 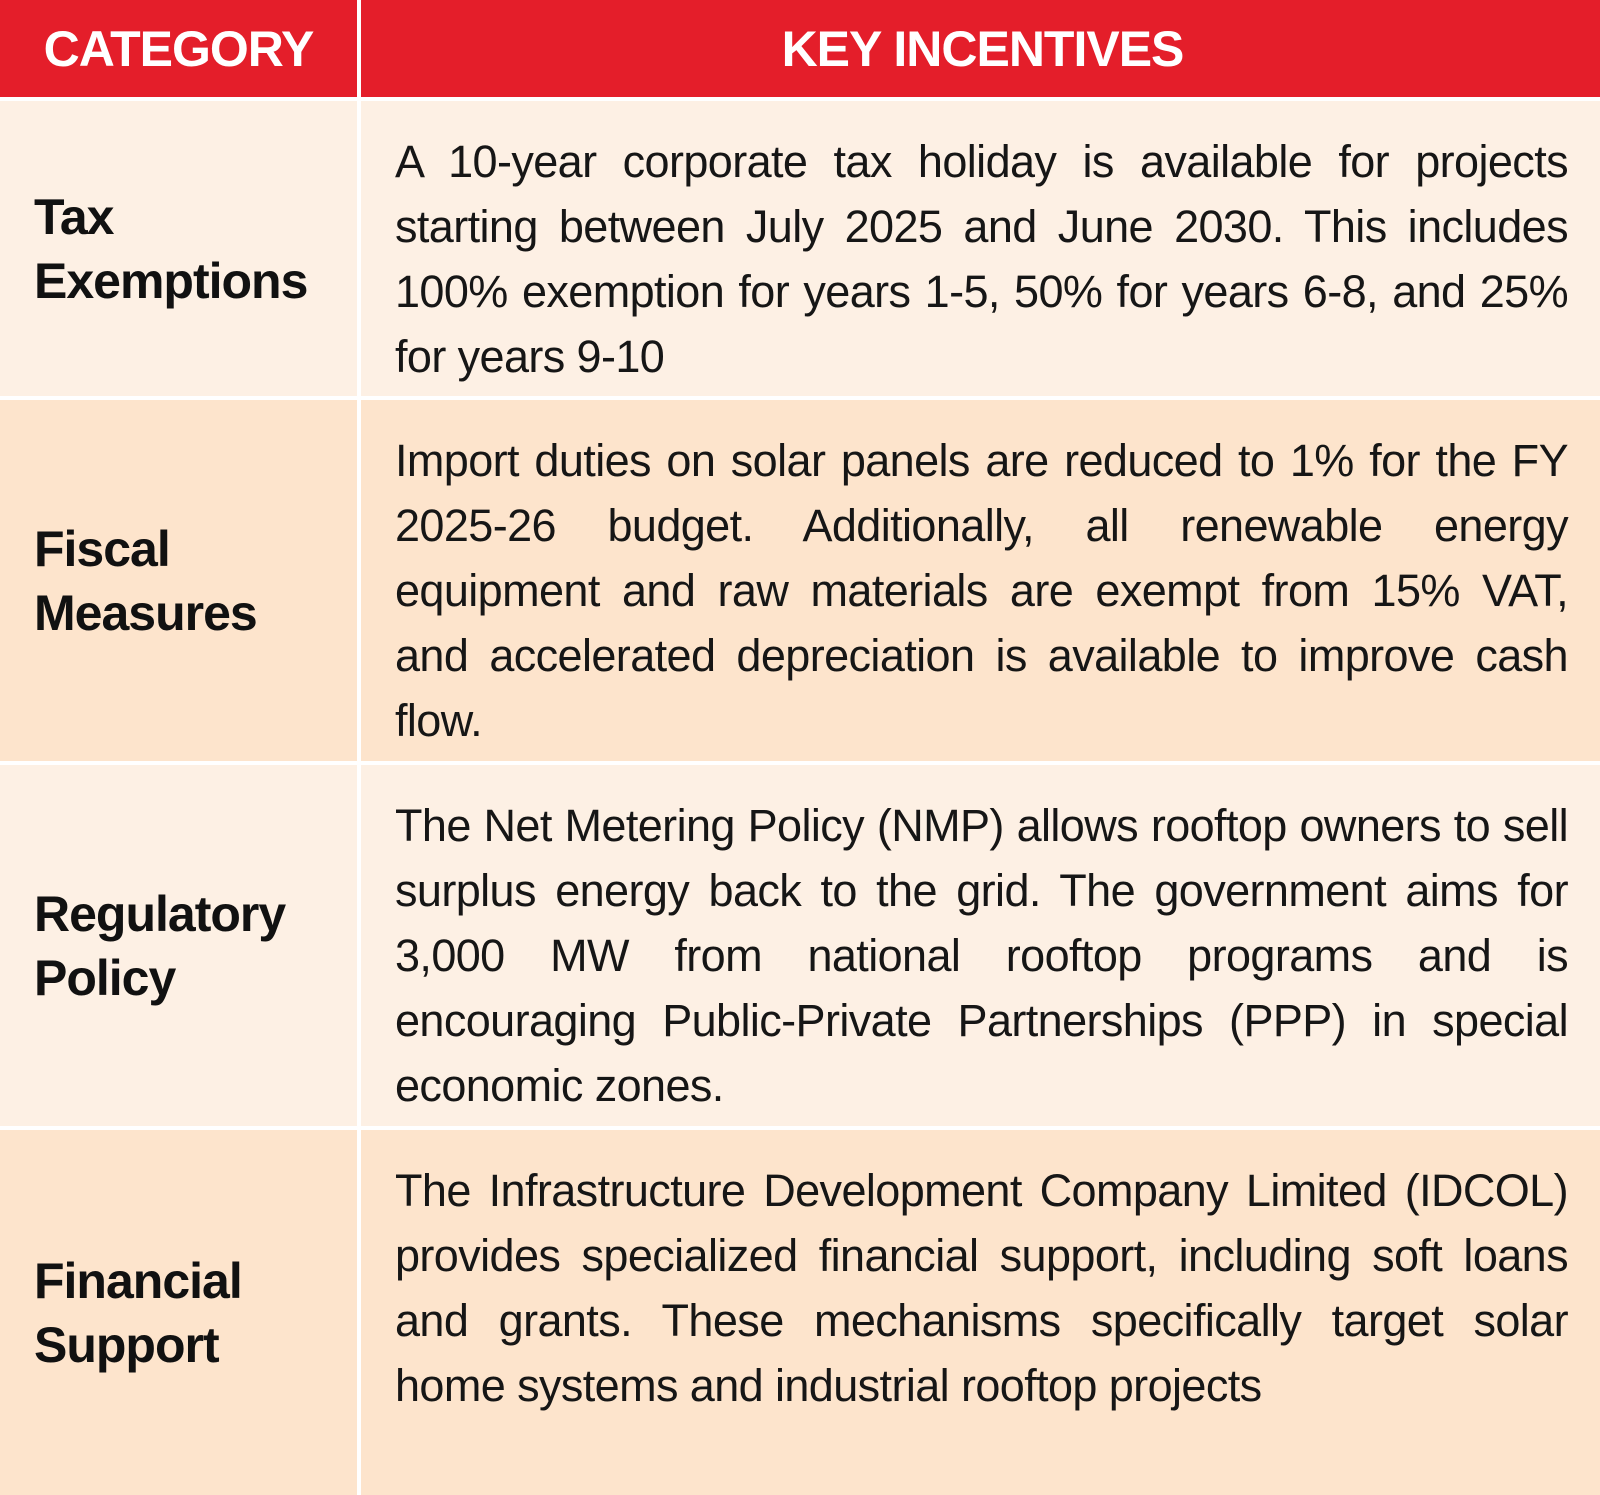 I want to click on row-category-regulatory-policy: Regulatory Policy, so click(x=178, y=945).